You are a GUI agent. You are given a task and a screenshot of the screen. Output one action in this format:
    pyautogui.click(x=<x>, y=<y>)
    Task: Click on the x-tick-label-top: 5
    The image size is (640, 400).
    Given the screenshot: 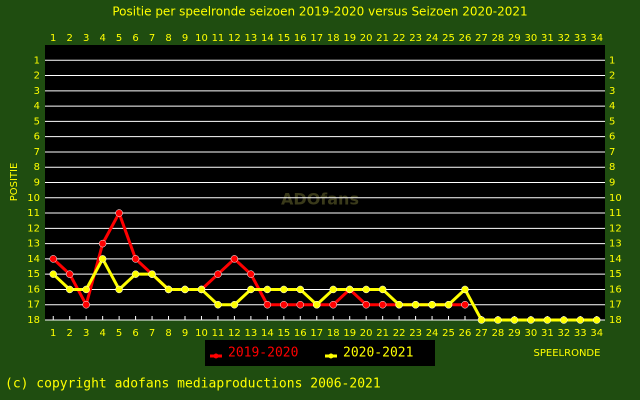 What is the action you would take?
    pyautogui.click(x=119, y=38)
    